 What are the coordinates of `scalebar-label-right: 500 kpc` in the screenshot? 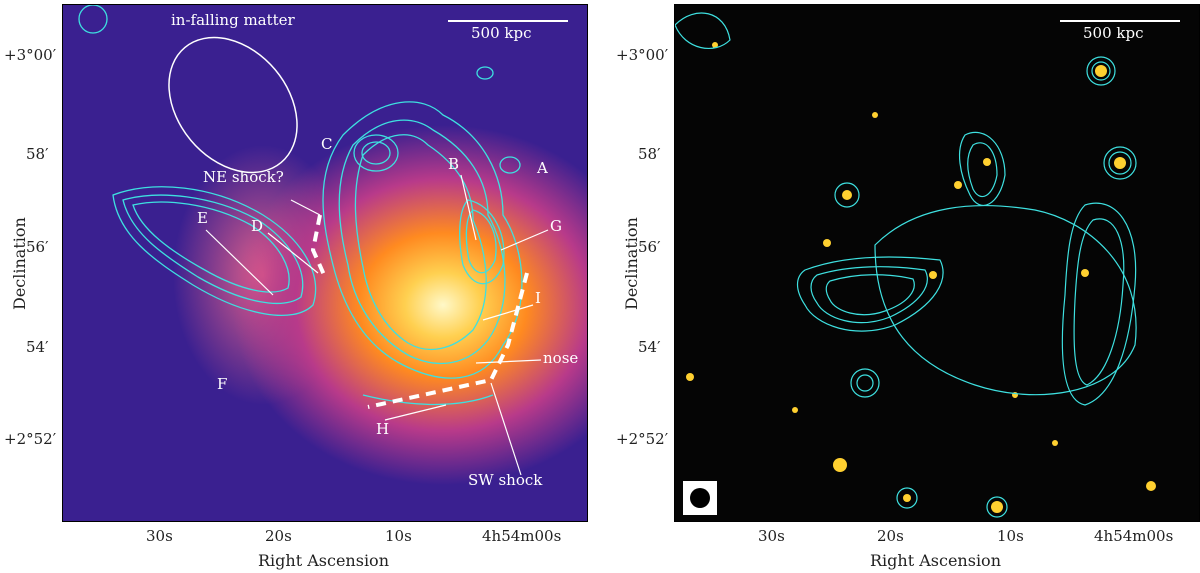 It's located at (1113, 33).